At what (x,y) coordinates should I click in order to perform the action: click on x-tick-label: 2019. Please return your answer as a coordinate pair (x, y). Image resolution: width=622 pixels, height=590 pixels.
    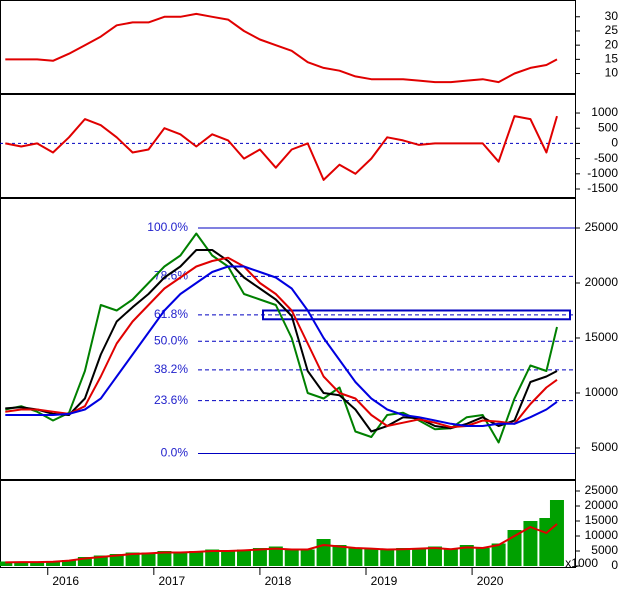
    Looking at the image, I should click on (384, 581).